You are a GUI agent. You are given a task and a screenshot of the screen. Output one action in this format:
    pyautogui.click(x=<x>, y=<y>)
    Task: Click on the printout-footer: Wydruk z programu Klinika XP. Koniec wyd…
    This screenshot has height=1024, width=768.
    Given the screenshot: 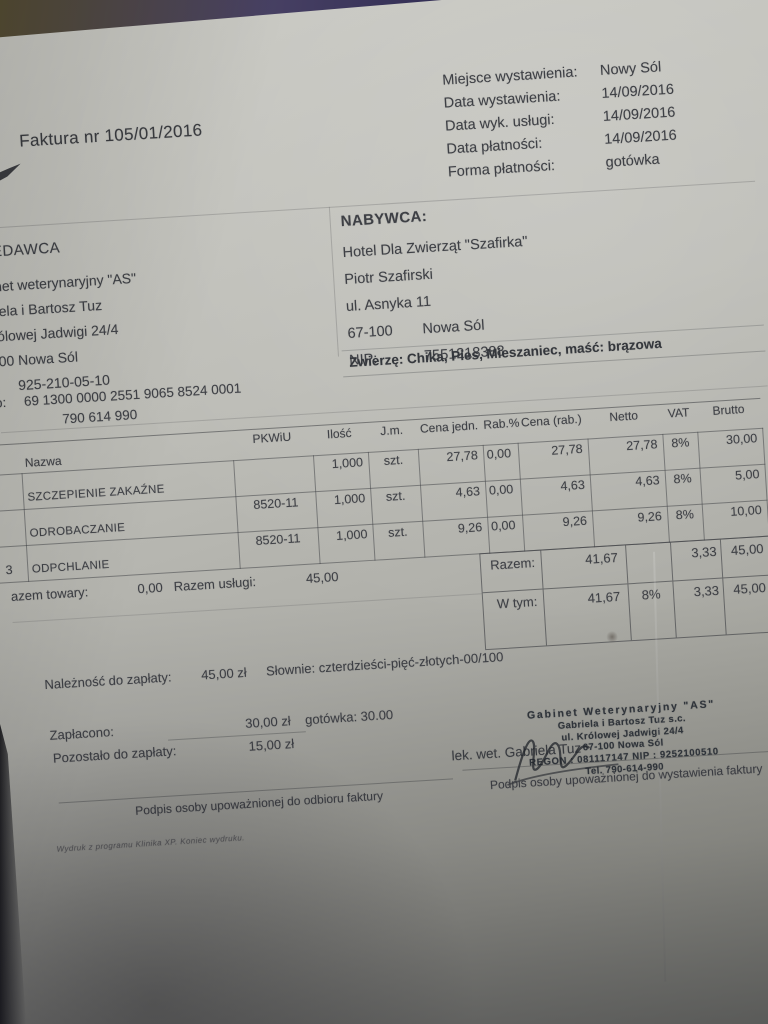 What is the action you would take?
    pyautogui.click(x=151, y=843)
    